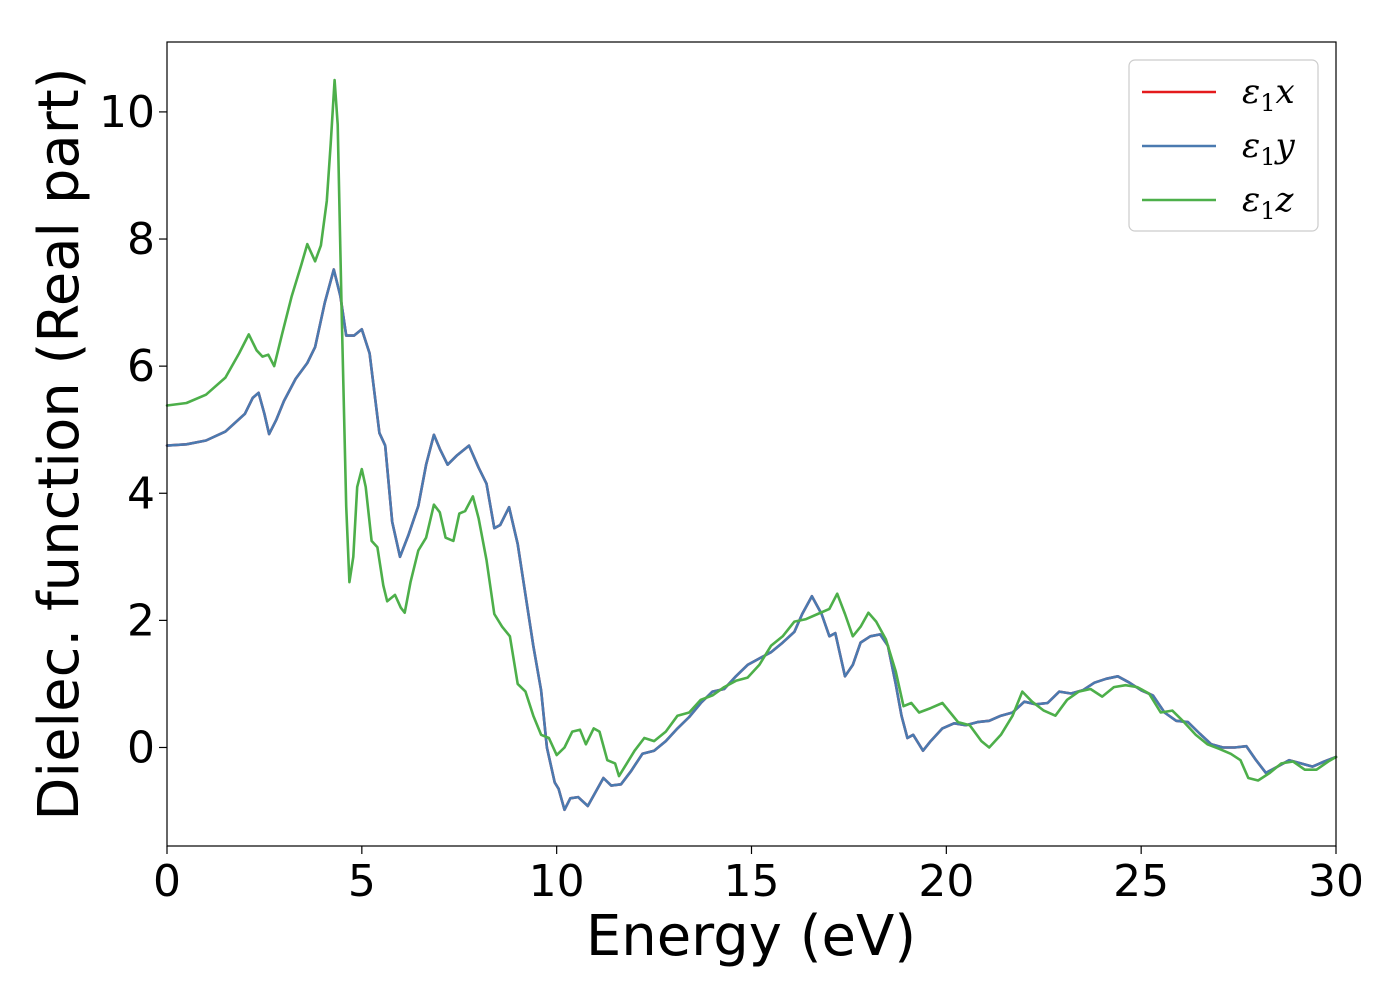  I want to click on x-axis-title: Energy (eV), so click(751, 936).